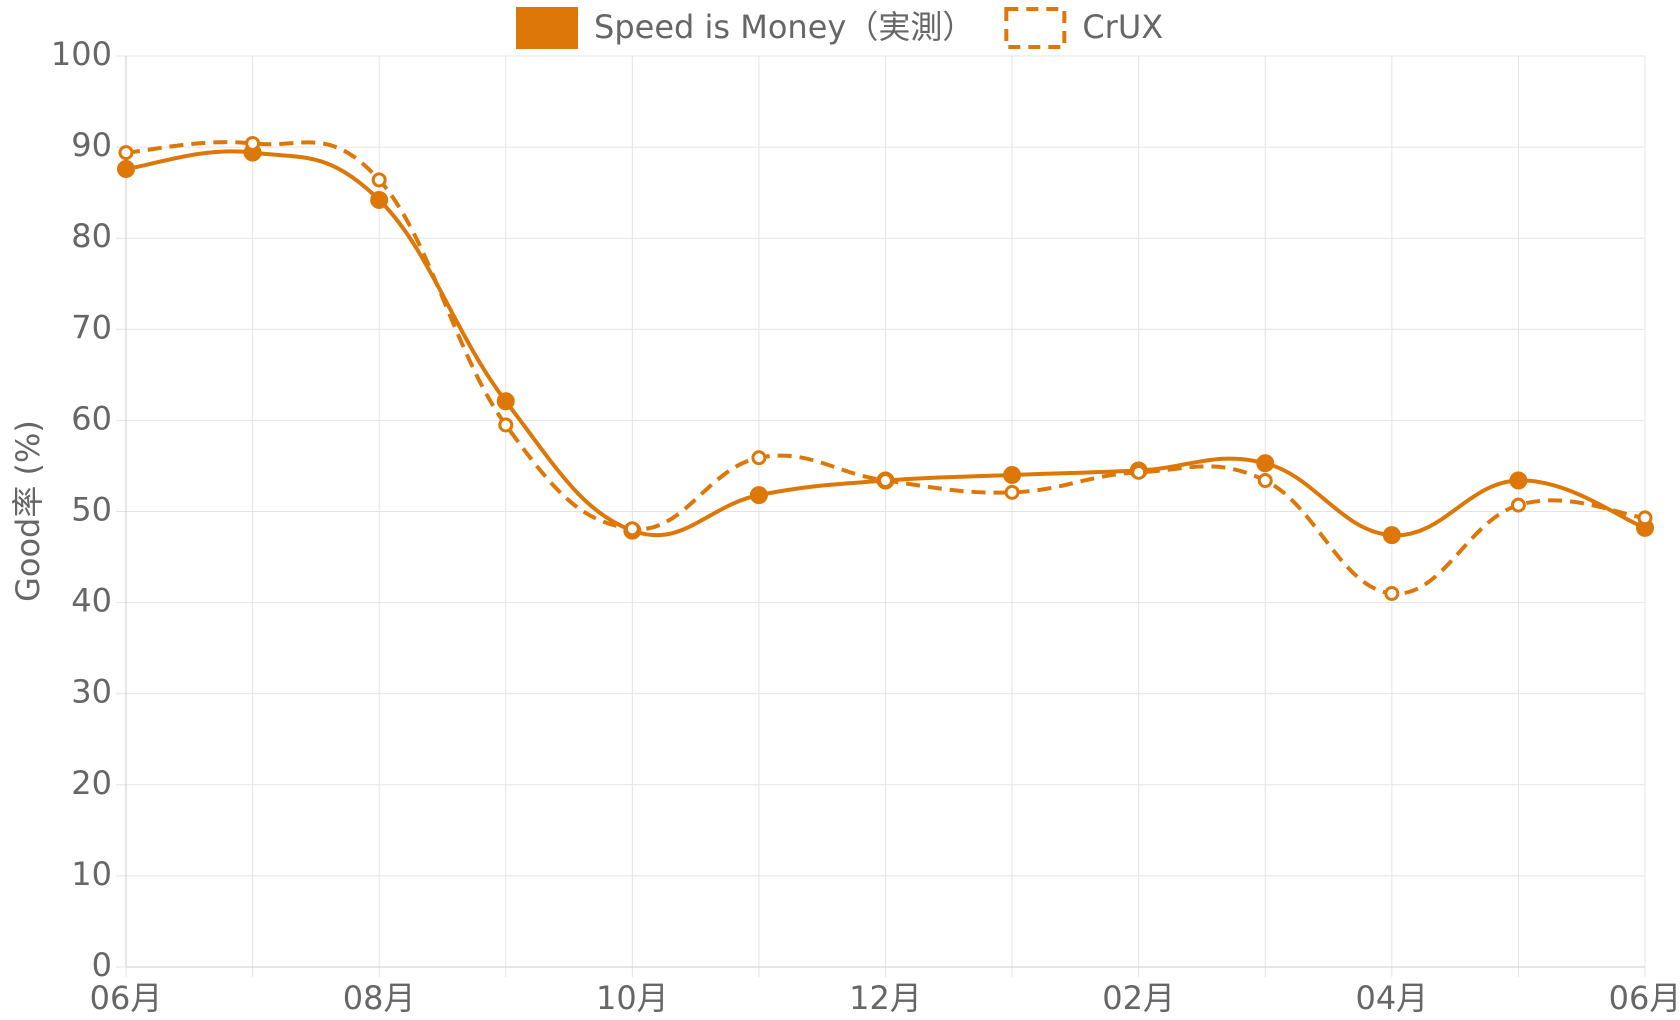  I want to click on x-tick-label: 04月, so click(1391, 998).